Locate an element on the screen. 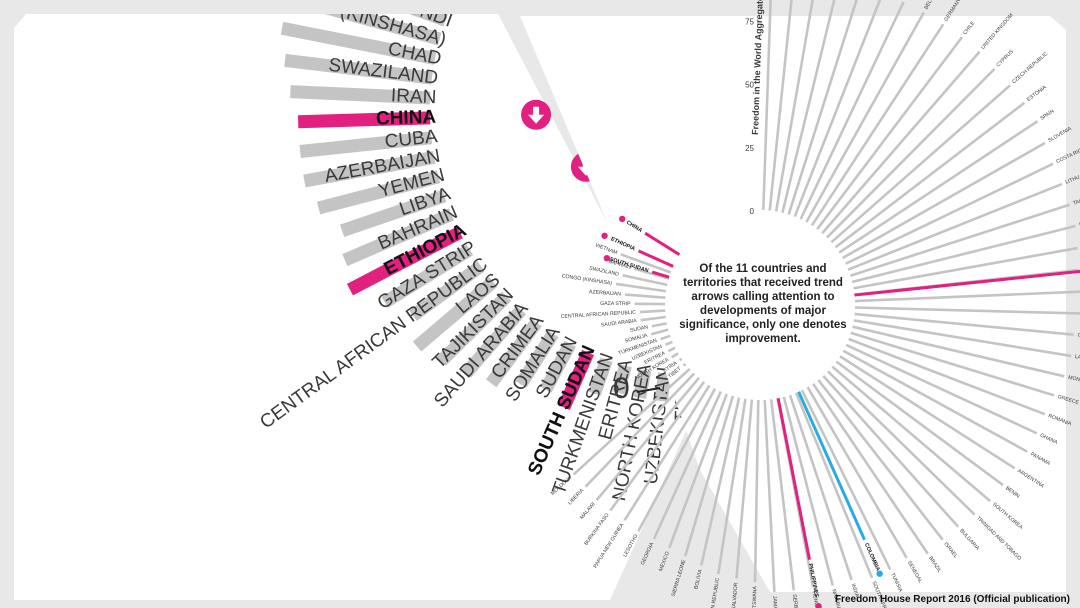 The image size is (1080, 608). detail-bar-yemen is located at coordinates (378, 192).